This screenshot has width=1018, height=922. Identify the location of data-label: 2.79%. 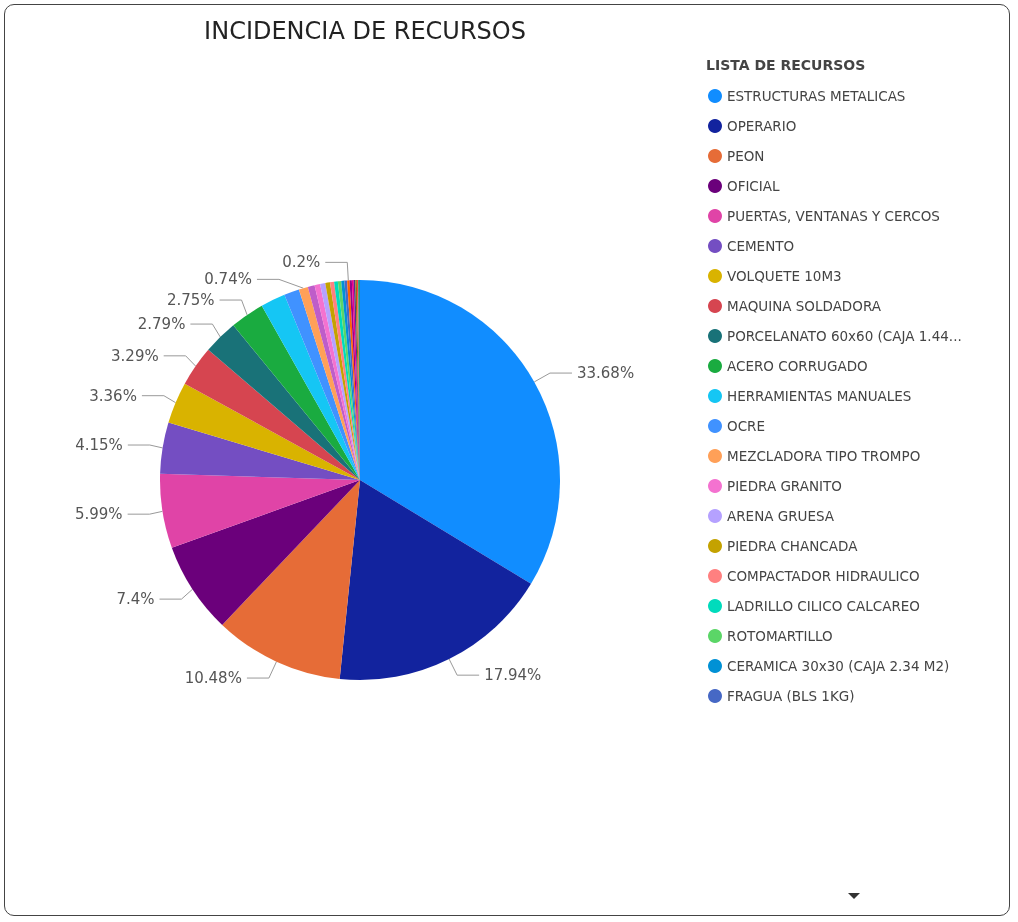
(161, 324).